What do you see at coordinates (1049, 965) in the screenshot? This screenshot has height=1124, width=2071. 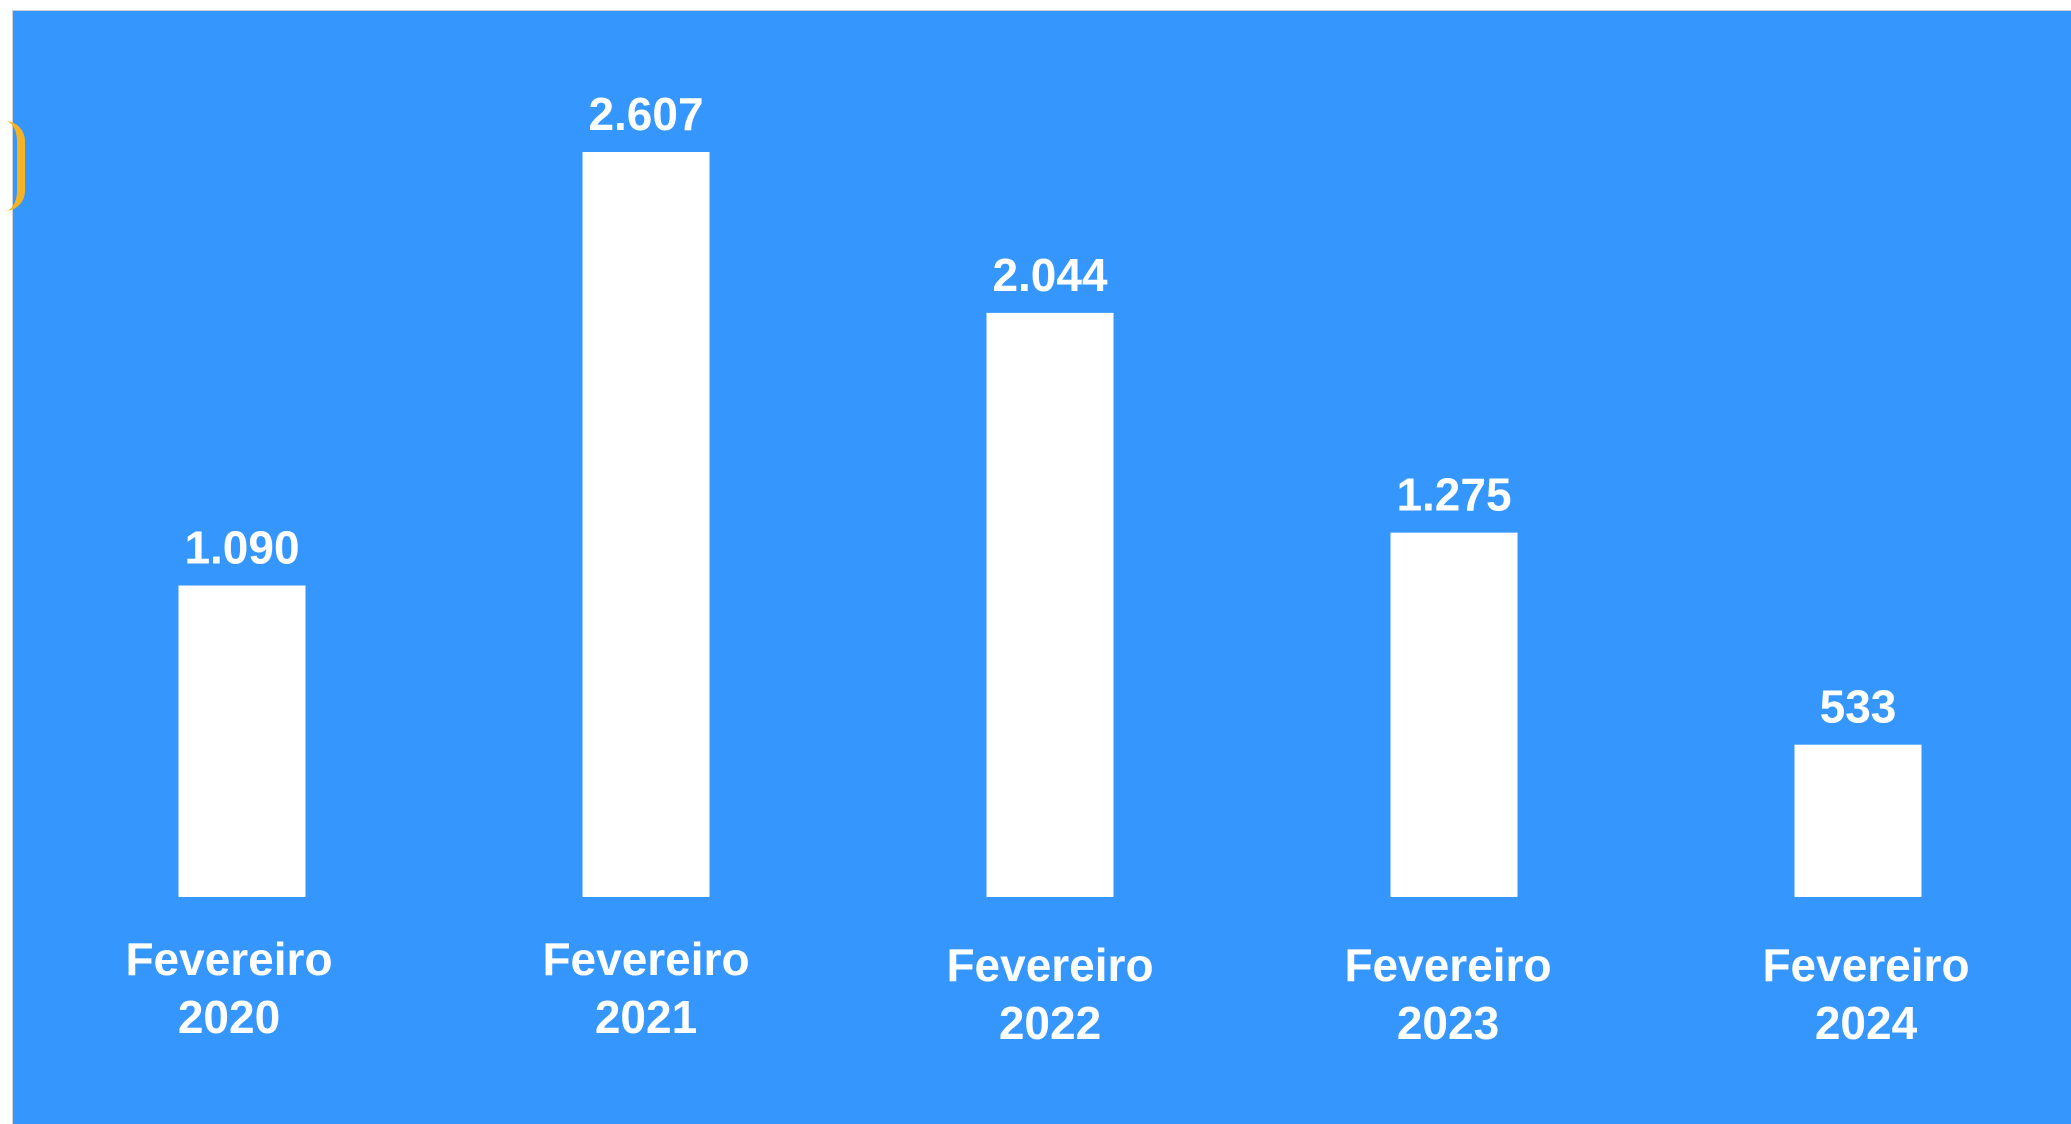 I see `category-label-2-line-0: Fevereiro` at bounding box center [1049, 965].